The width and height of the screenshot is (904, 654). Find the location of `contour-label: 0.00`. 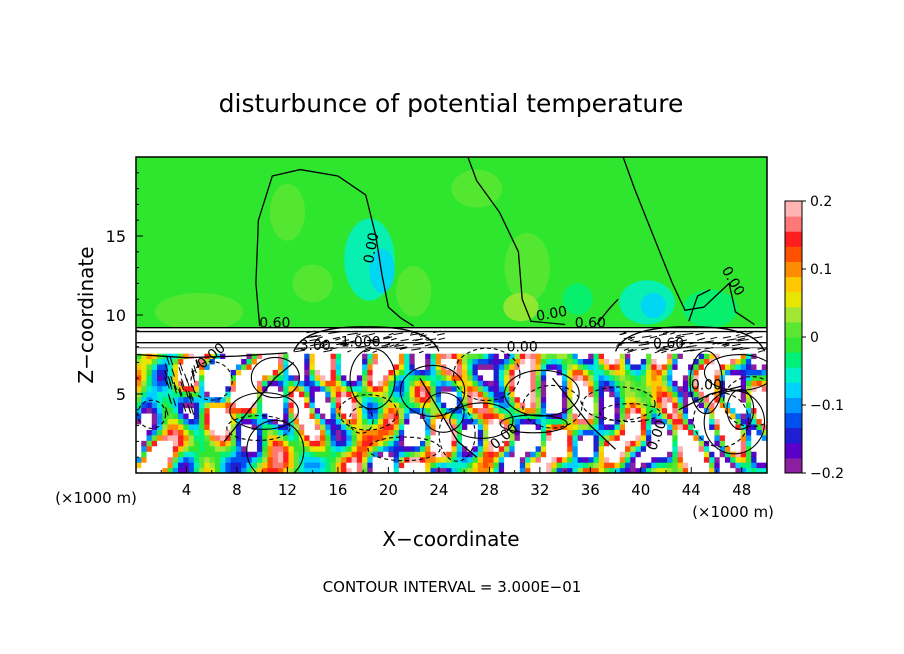

contour-label: 0.00 is located at coordinates (706, 385).